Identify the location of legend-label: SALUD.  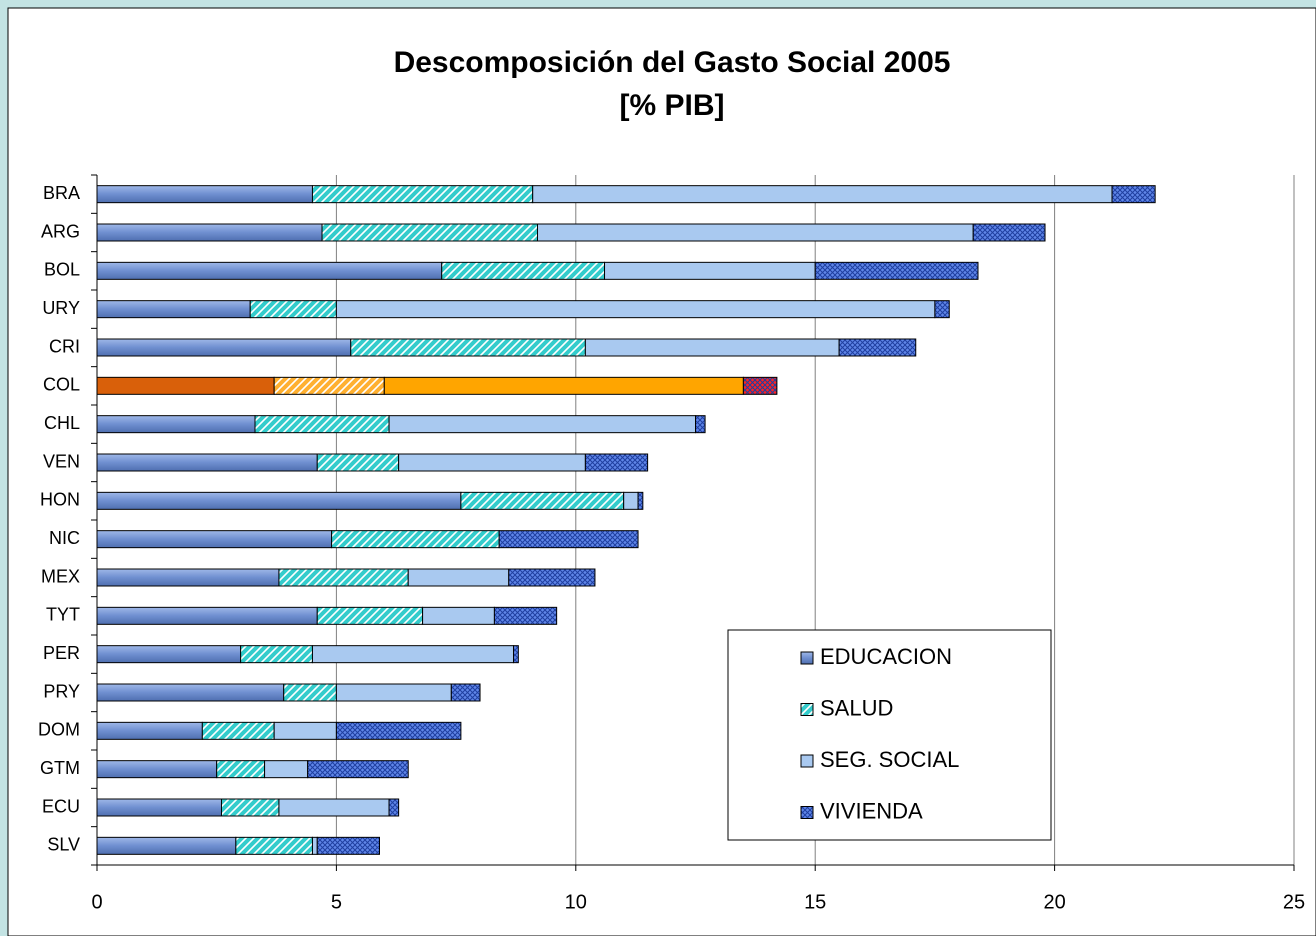
(856, 707).